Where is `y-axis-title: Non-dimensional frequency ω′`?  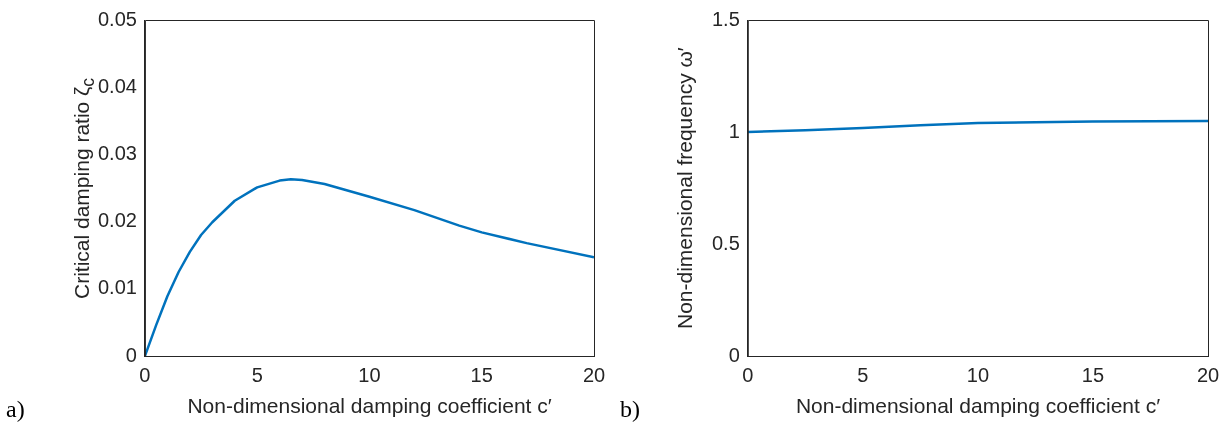 y-axis-title: Non-dimensional frequency ω′ is located at coordinates (684, 188).